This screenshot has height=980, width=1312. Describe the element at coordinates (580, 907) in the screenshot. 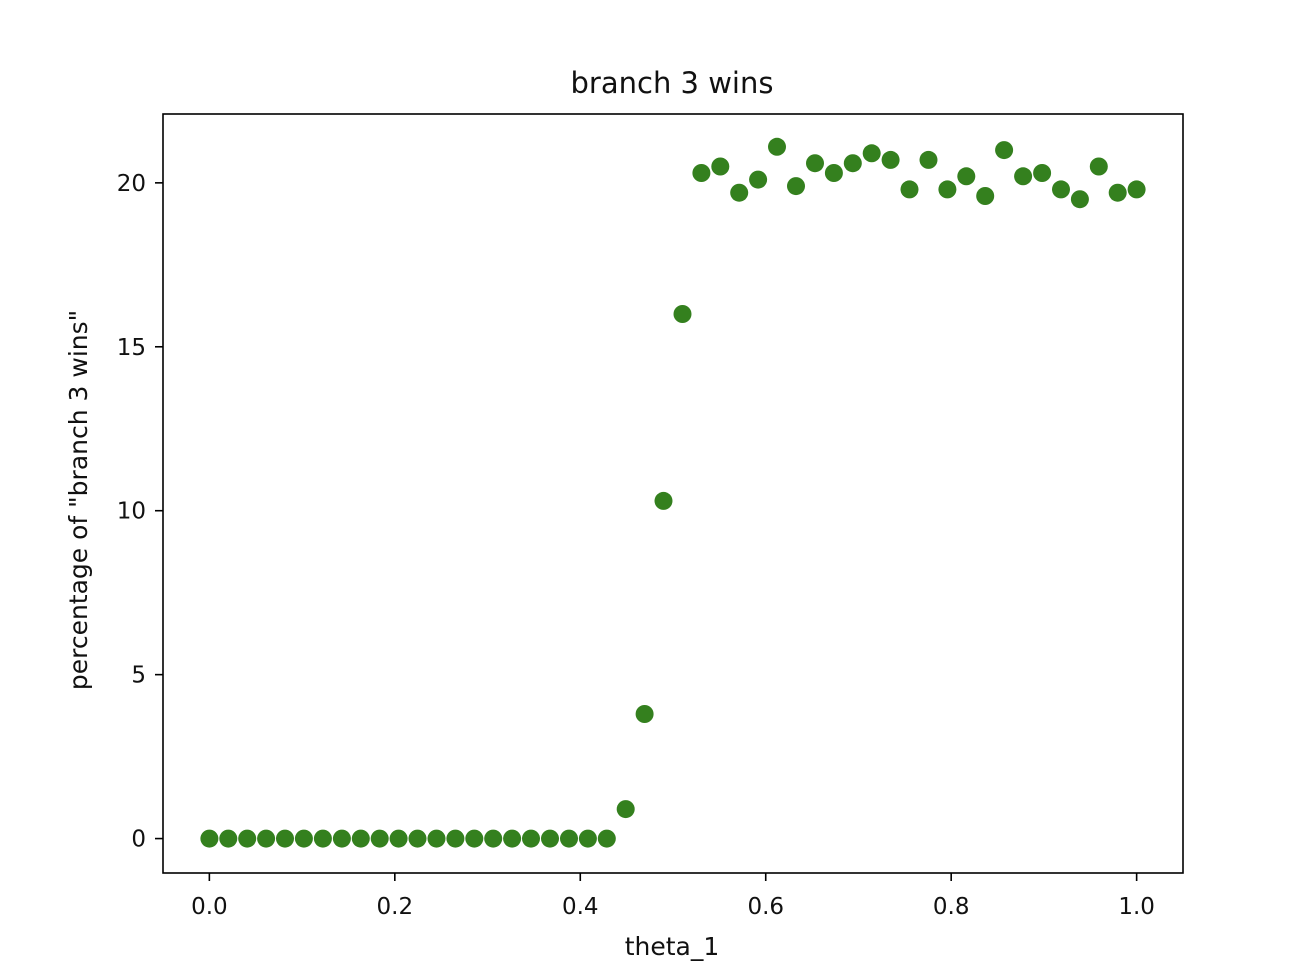

I see `x-tick-label: 0.4` at that location.